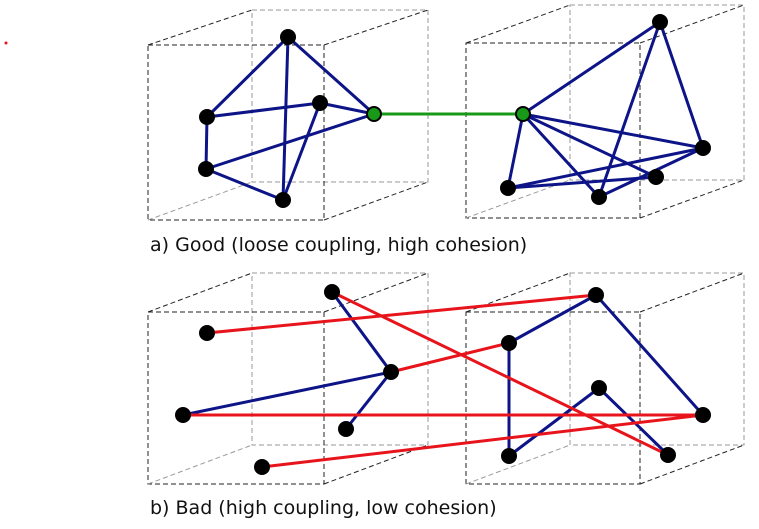  Describe the element at coordinates (288, 378) in the screenshot. I see `bad-module-1-box` at that location.